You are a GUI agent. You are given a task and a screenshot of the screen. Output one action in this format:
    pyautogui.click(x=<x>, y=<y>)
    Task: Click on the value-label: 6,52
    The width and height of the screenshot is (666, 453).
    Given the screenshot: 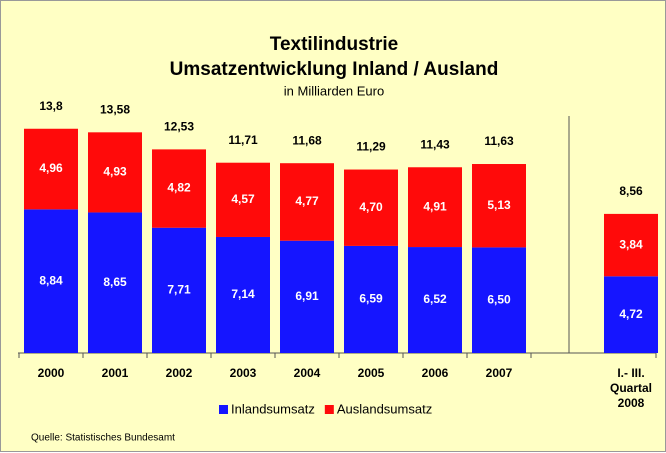 What is the action you would take?
    pyautogui.click(x=435, y=299)
    